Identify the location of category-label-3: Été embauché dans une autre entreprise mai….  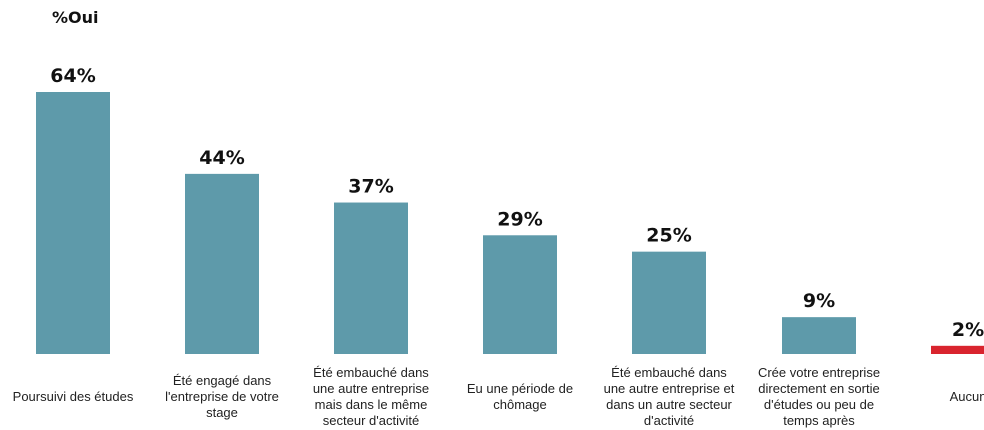
(371, 396).